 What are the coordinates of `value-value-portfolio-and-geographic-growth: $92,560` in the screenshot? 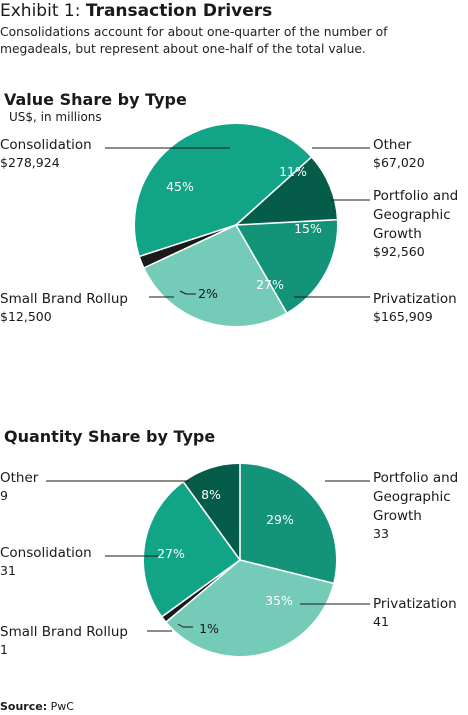 It's located at (399, 251).